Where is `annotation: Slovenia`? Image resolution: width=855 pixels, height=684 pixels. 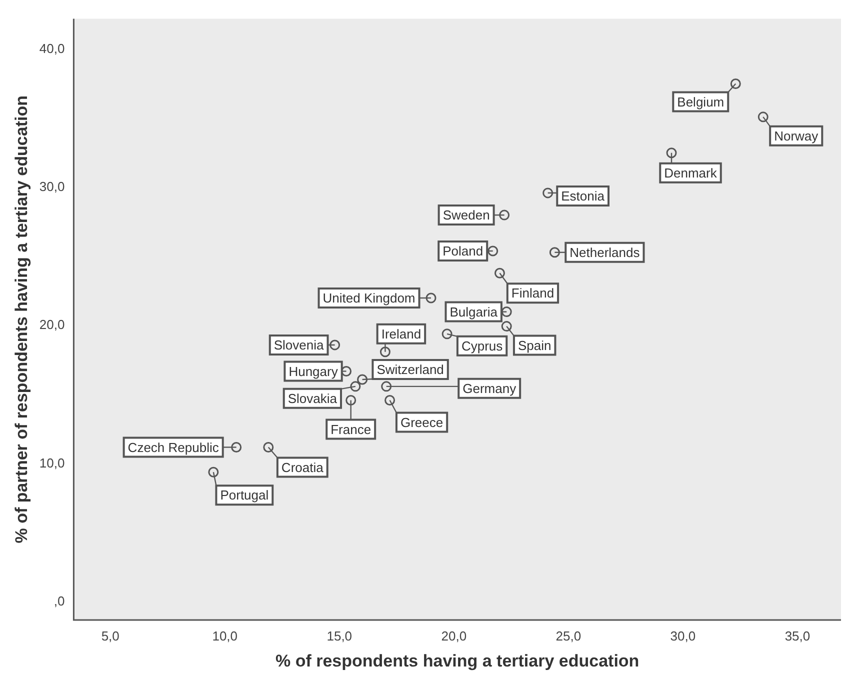
annotation: Slovenia is located at coordinates (299, 345).